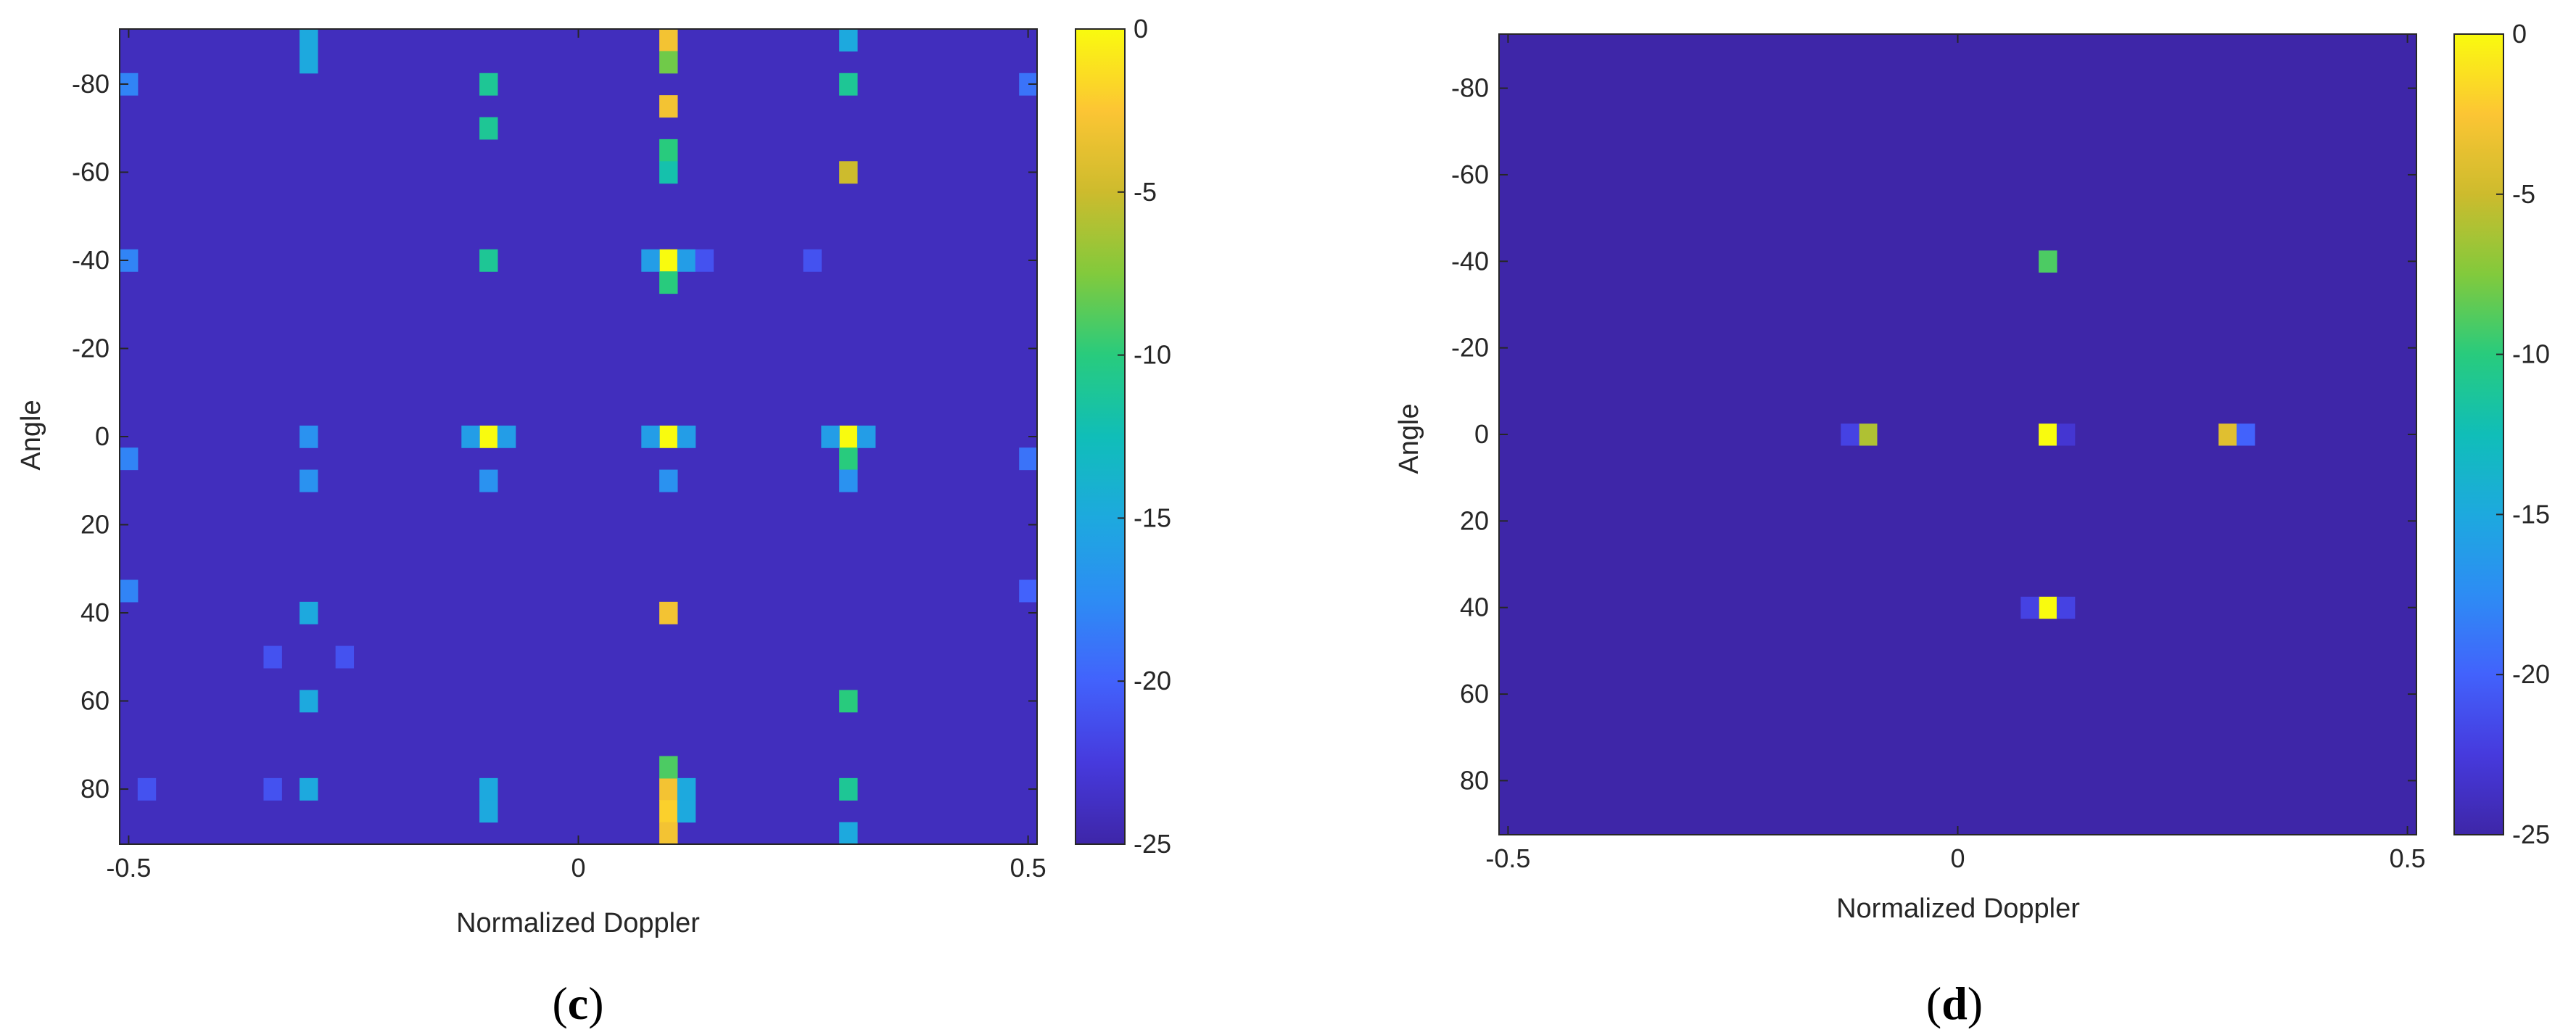  I want to click on colorbar-tick-label: -25, so click(2531, 834).